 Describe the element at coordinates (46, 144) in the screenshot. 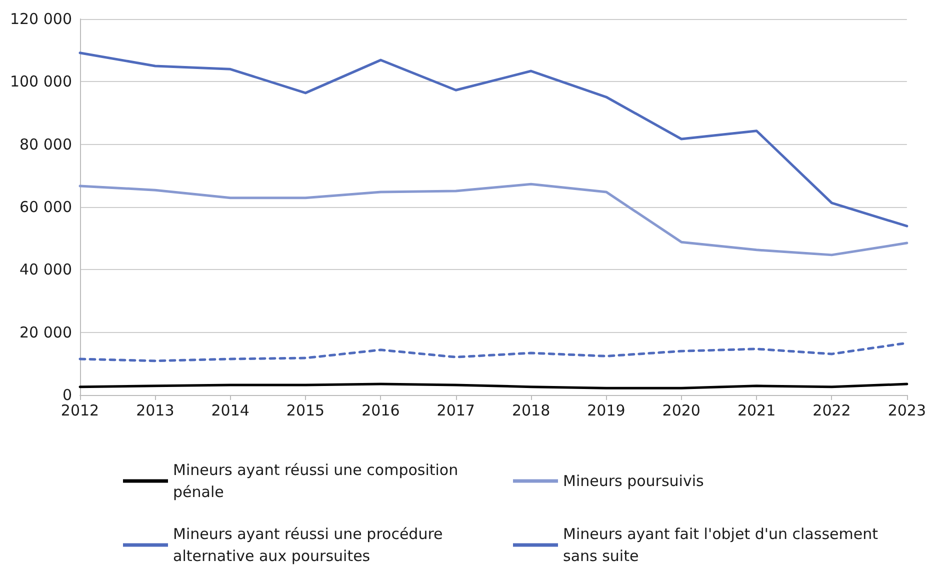

I see `y-tick-label: 80 000` at that location.